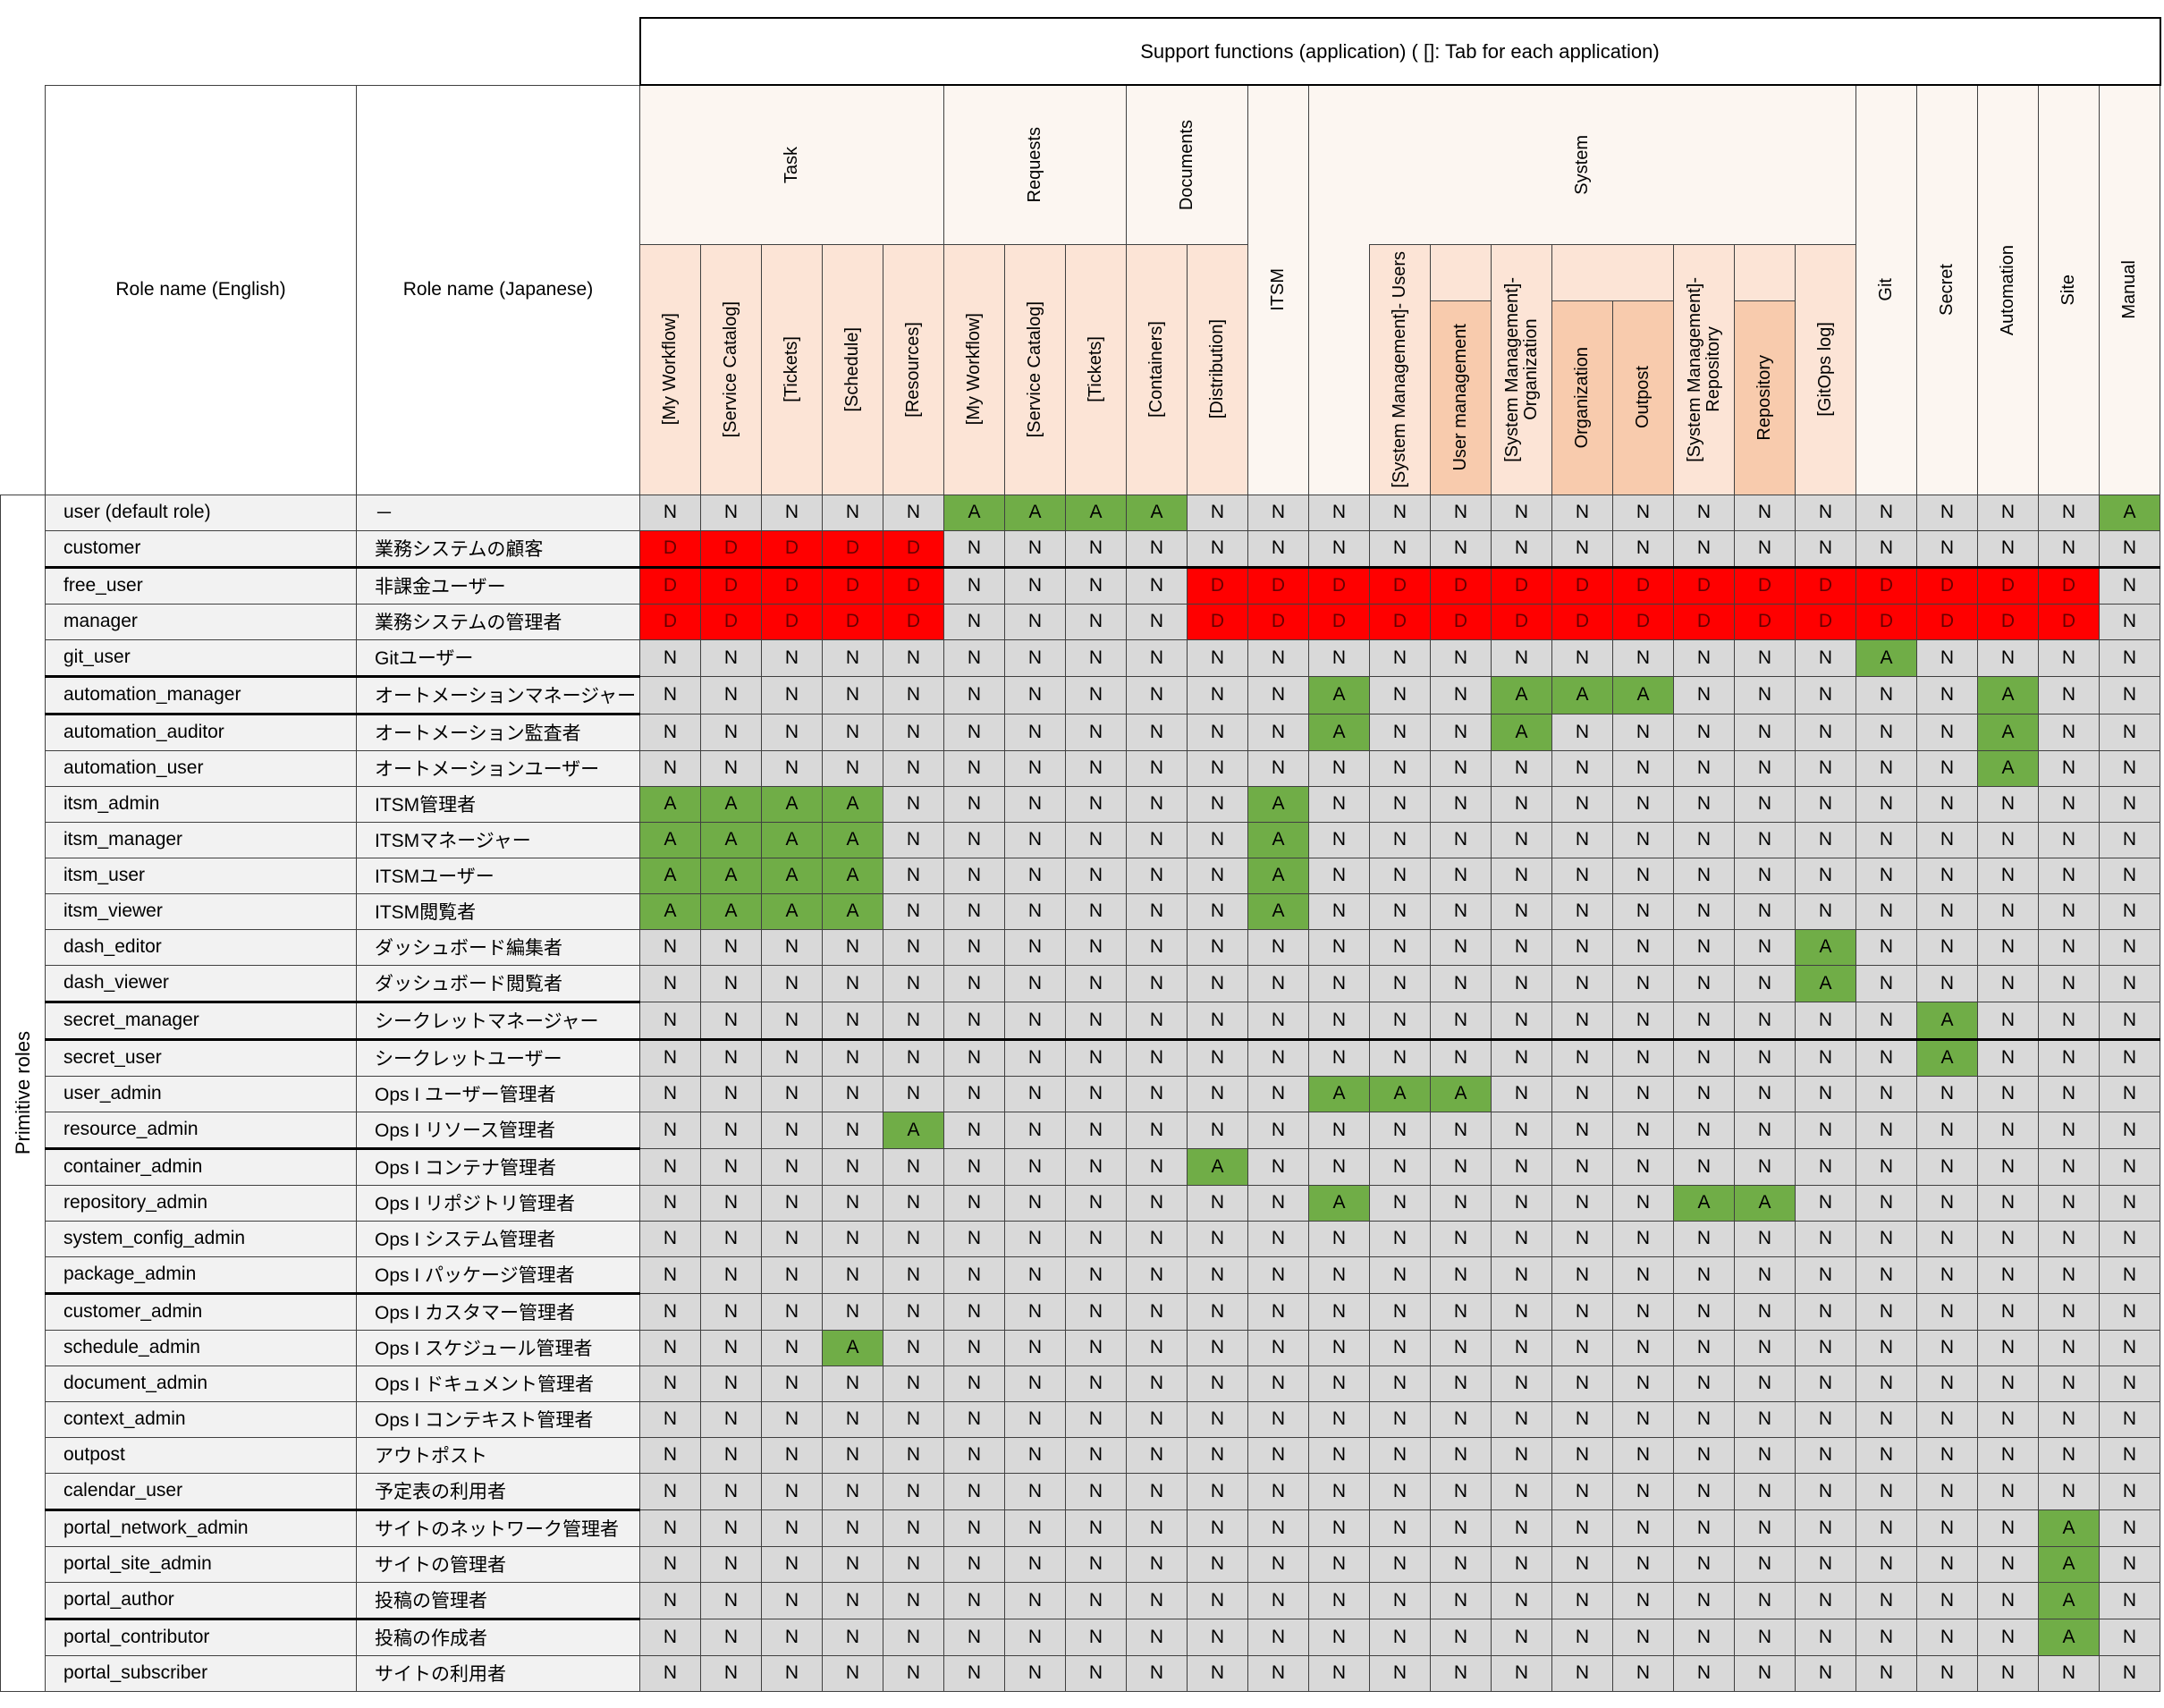 This screenshot has width=2164, height=1708. What do you see at coordinates (201, 549) in the screenshot?
I see `role-name-en: customer` at bounding box center [201, 549].